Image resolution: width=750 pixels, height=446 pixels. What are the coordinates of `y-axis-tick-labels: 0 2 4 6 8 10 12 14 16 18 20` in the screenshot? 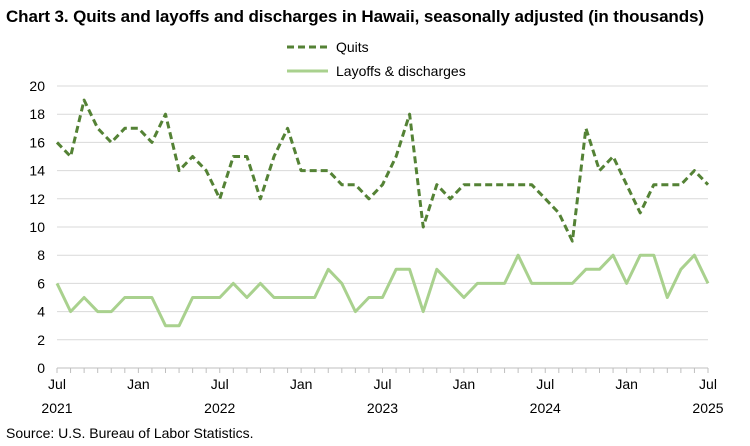 It's located at (37, 227).